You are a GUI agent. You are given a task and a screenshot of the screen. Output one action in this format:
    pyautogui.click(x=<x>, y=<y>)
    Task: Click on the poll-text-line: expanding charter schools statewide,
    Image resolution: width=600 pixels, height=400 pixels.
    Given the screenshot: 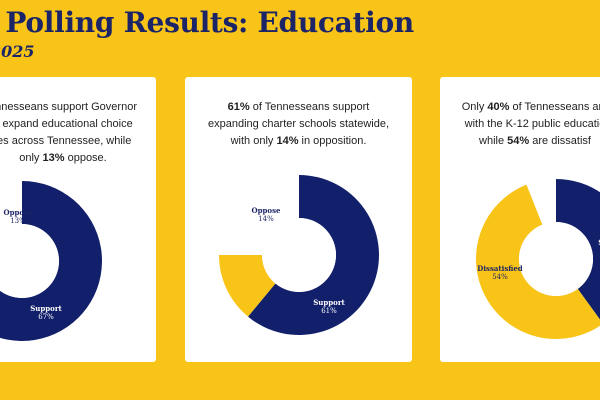 What is the action you would take?
    pyautogui.click(x=298, y=124)
    